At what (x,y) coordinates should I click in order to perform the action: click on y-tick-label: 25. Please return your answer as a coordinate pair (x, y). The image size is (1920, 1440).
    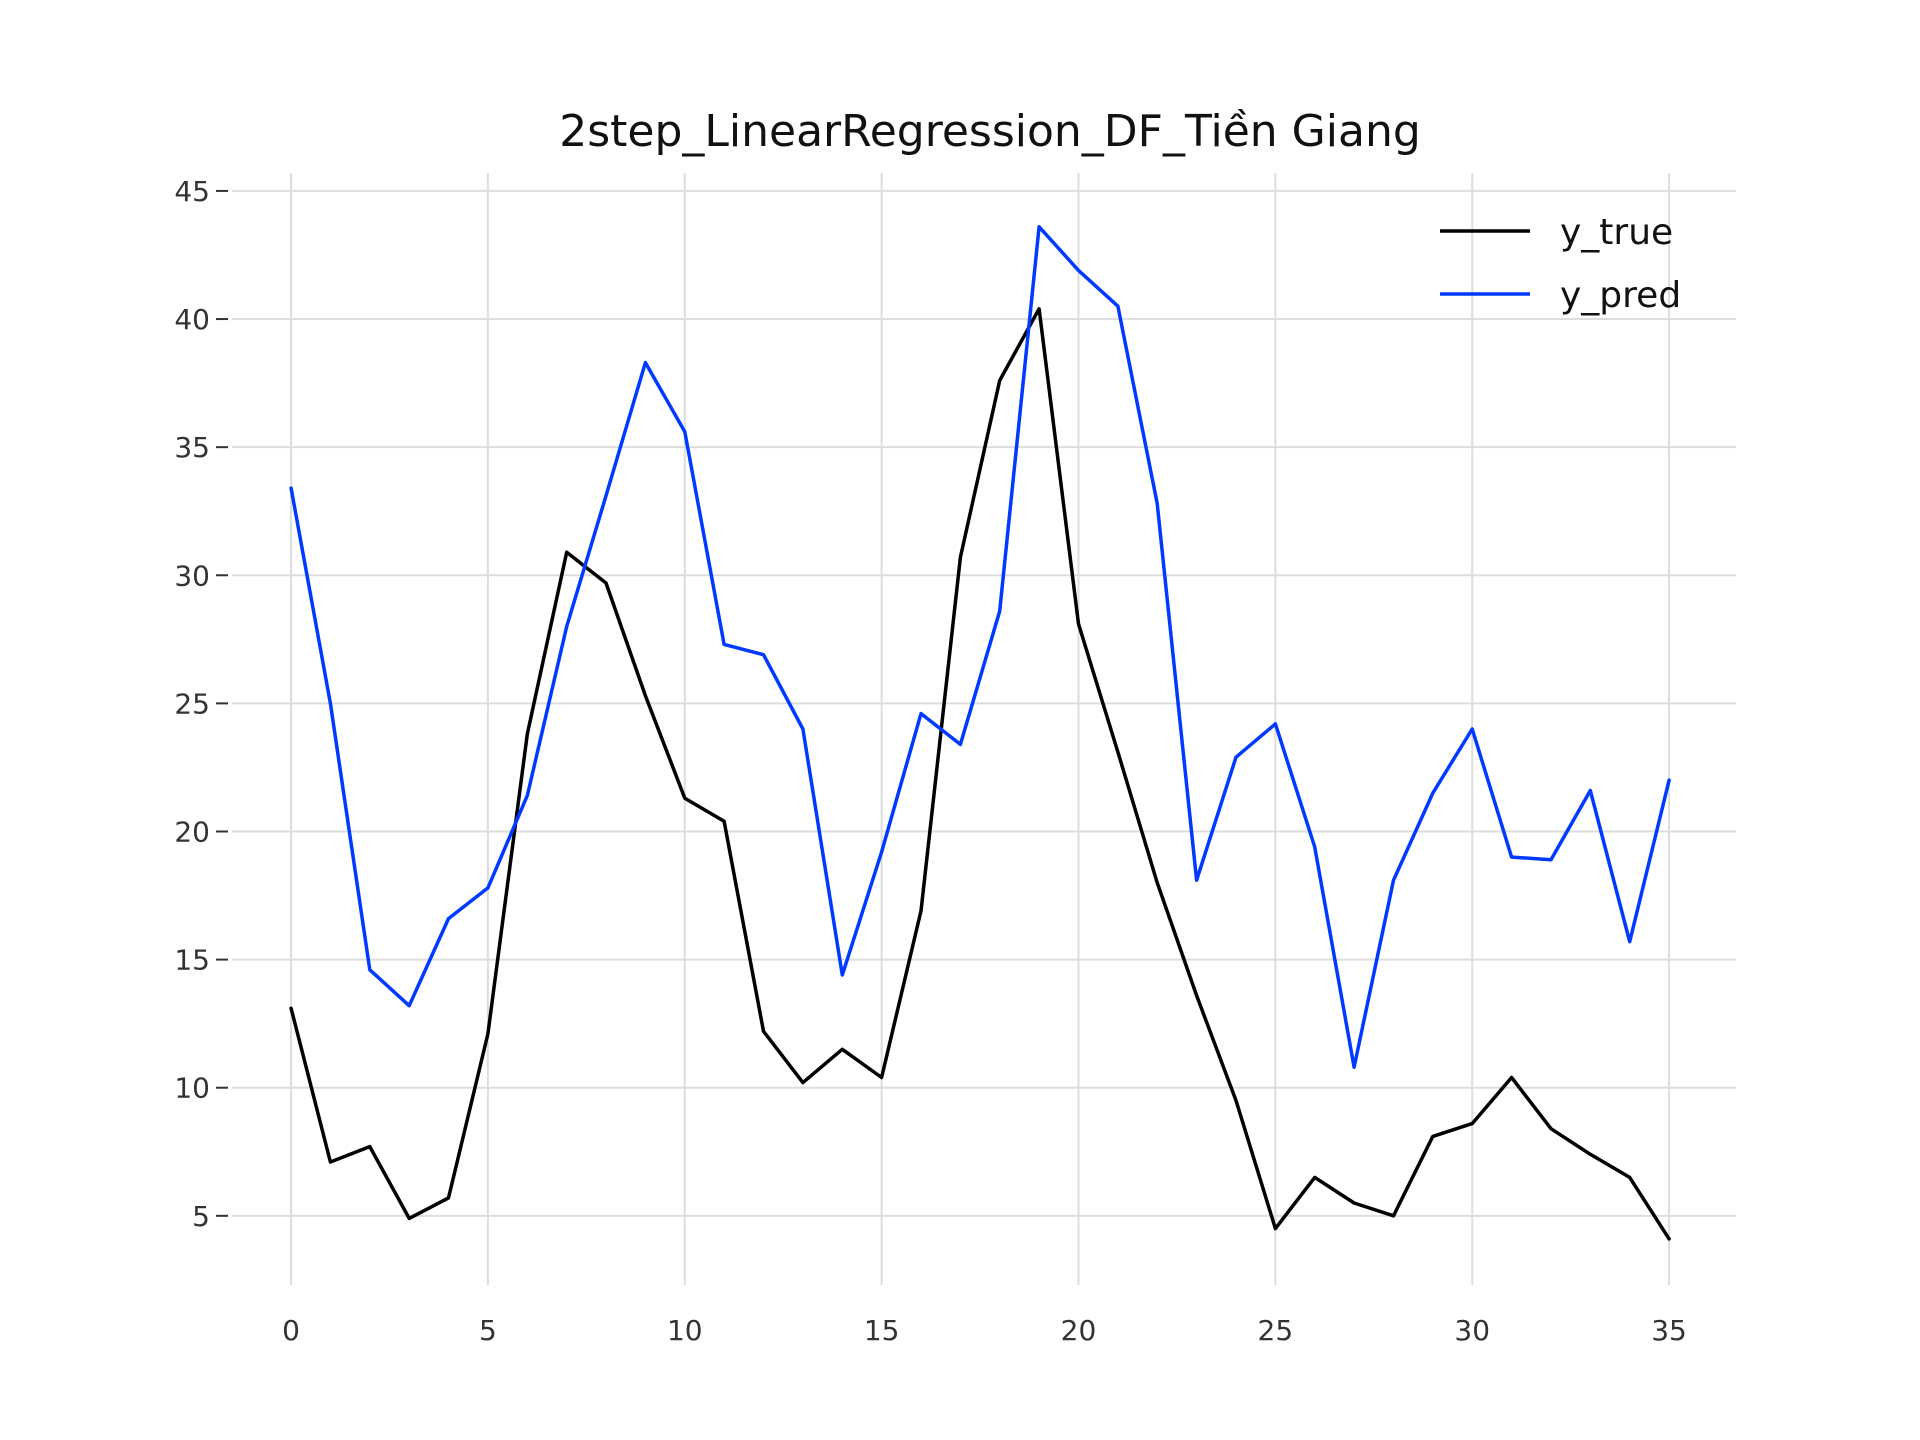
    Looking at the image, I should click on (192, 703).